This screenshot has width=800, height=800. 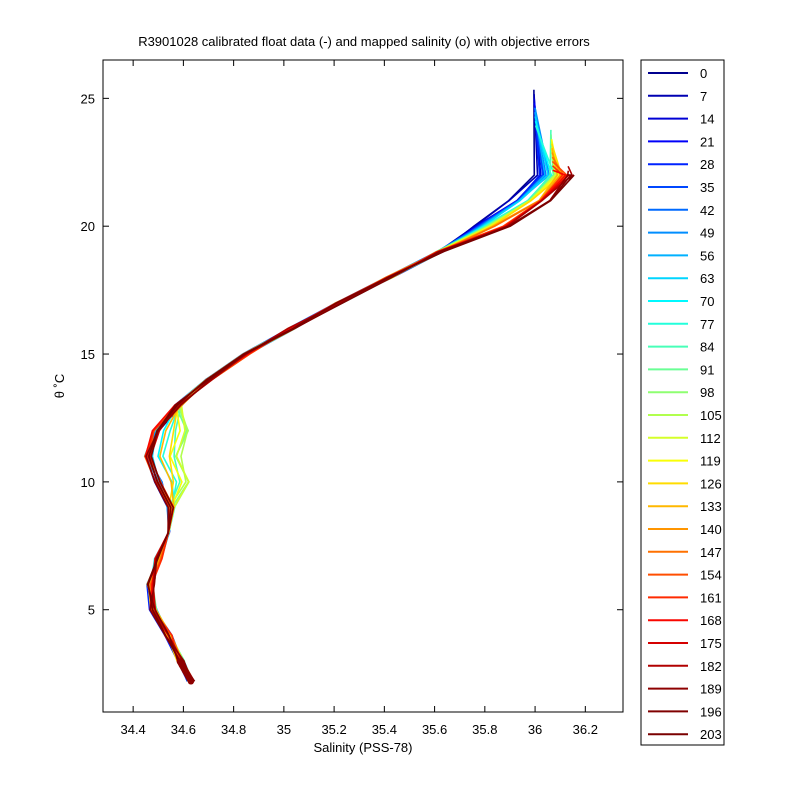 What do you see at coordinates (707, 278) in the screenshot?
I see `legend-label: 63` at bounding box center [707, 278].